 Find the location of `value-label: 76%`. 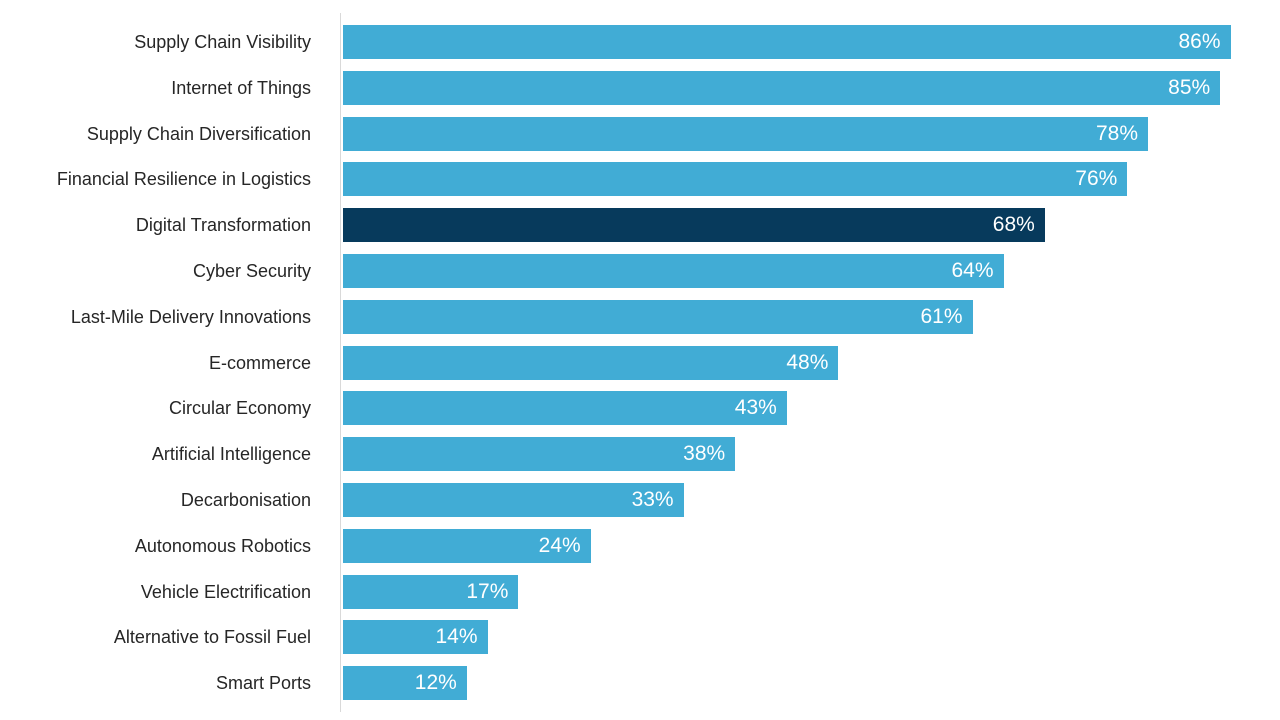

value-label: 76% is located at coordinates (1096, 179).